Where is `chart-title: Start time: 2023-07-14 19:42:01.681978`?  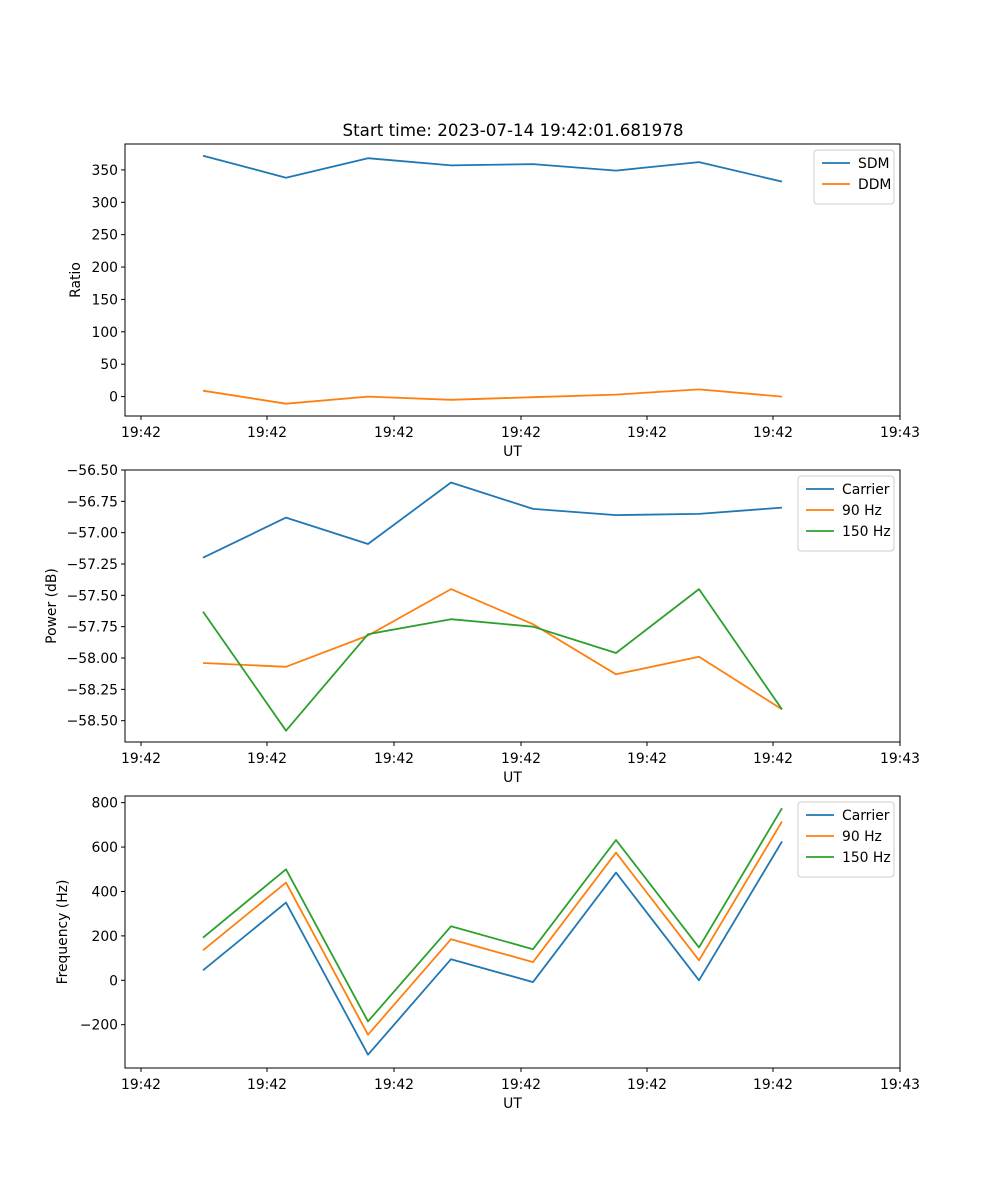 chart-title: Start time: 2023-07-14 19:42:01.681978 is located at coordinates (513, 130).